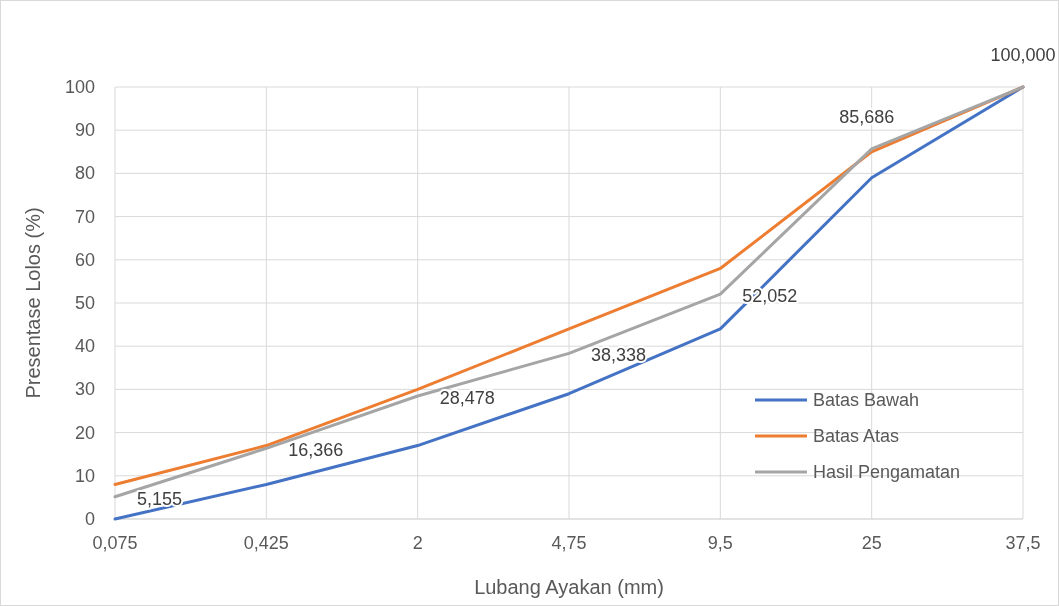 Image resolution: width=1059 pixels, height=606 pixels. What do you see at coordinates (867, 116) in the screenshot?
I see `data-label: 85,686` at bounding box center [867, 116].